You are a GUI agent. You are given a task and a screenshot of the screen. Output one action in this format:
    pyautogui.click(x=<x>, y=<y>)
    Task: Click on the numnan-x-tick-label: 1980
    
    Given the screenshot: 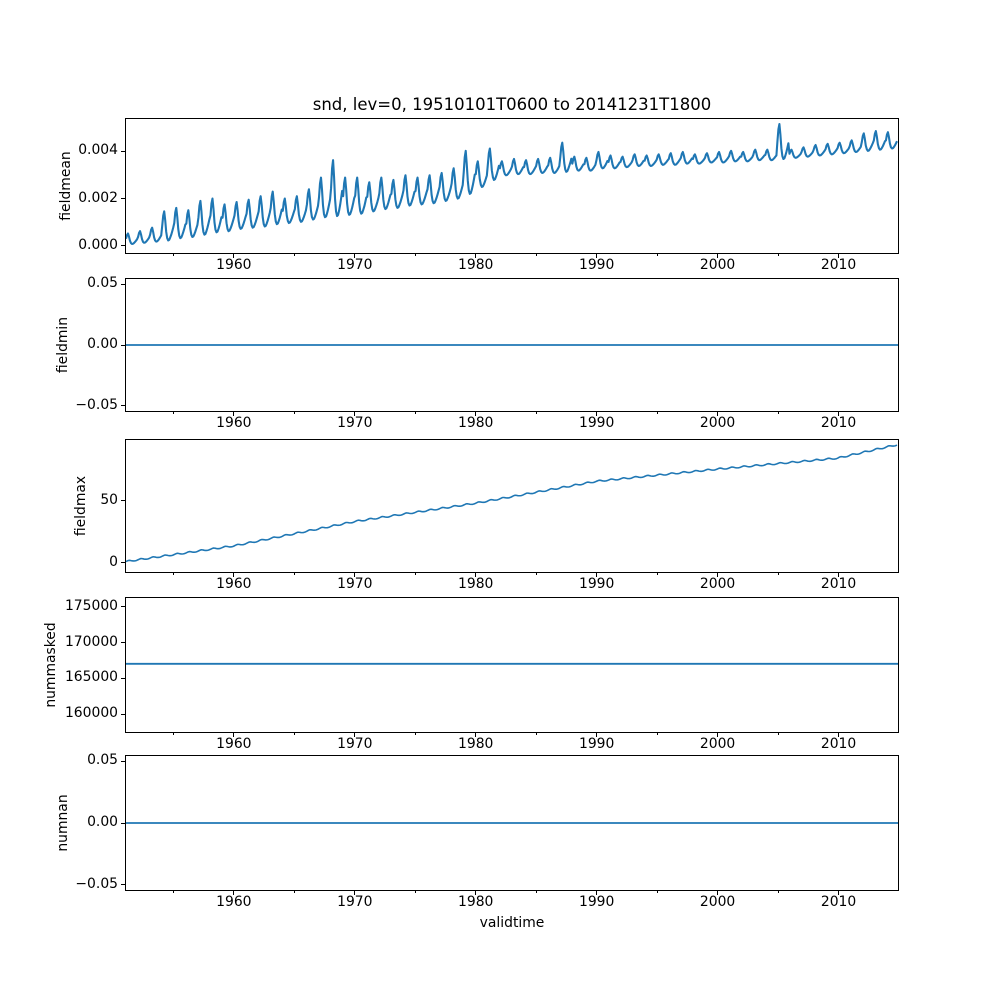 What is the action you would take?
    pyautogui.click(x=476, y=902)
    